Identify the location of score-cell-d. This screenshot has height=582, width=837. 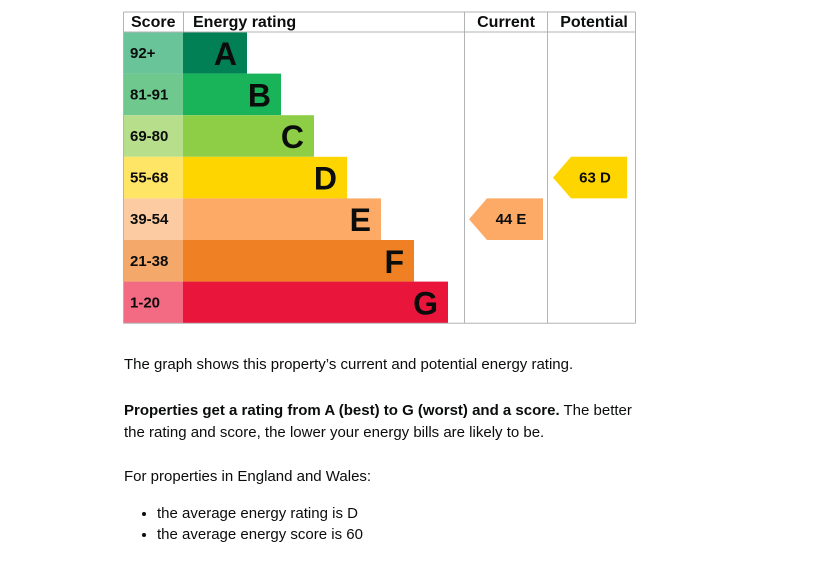
(153, 177).